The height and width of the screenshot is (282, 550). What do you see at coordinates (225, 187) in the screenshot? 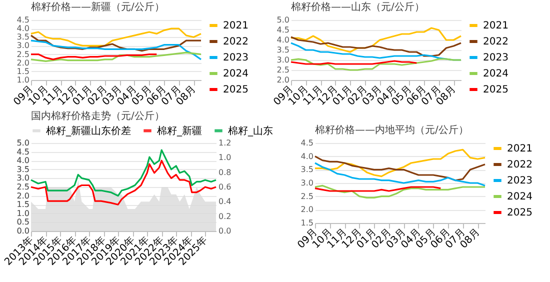
I see `y2-tick-label: 0.6` at bounding box center [225, 187].